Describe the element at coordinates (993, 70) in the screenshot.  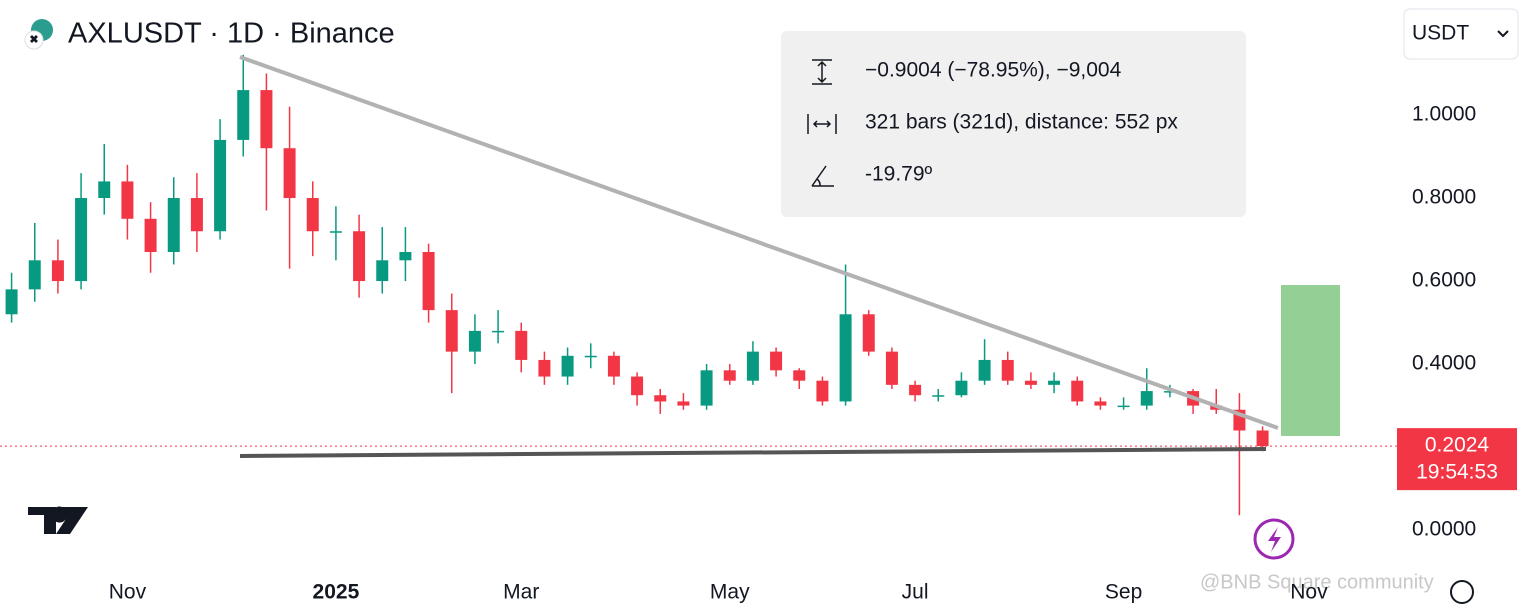
I see `measure-text: −0.9004 (−78.95%), −9,004` at that location.